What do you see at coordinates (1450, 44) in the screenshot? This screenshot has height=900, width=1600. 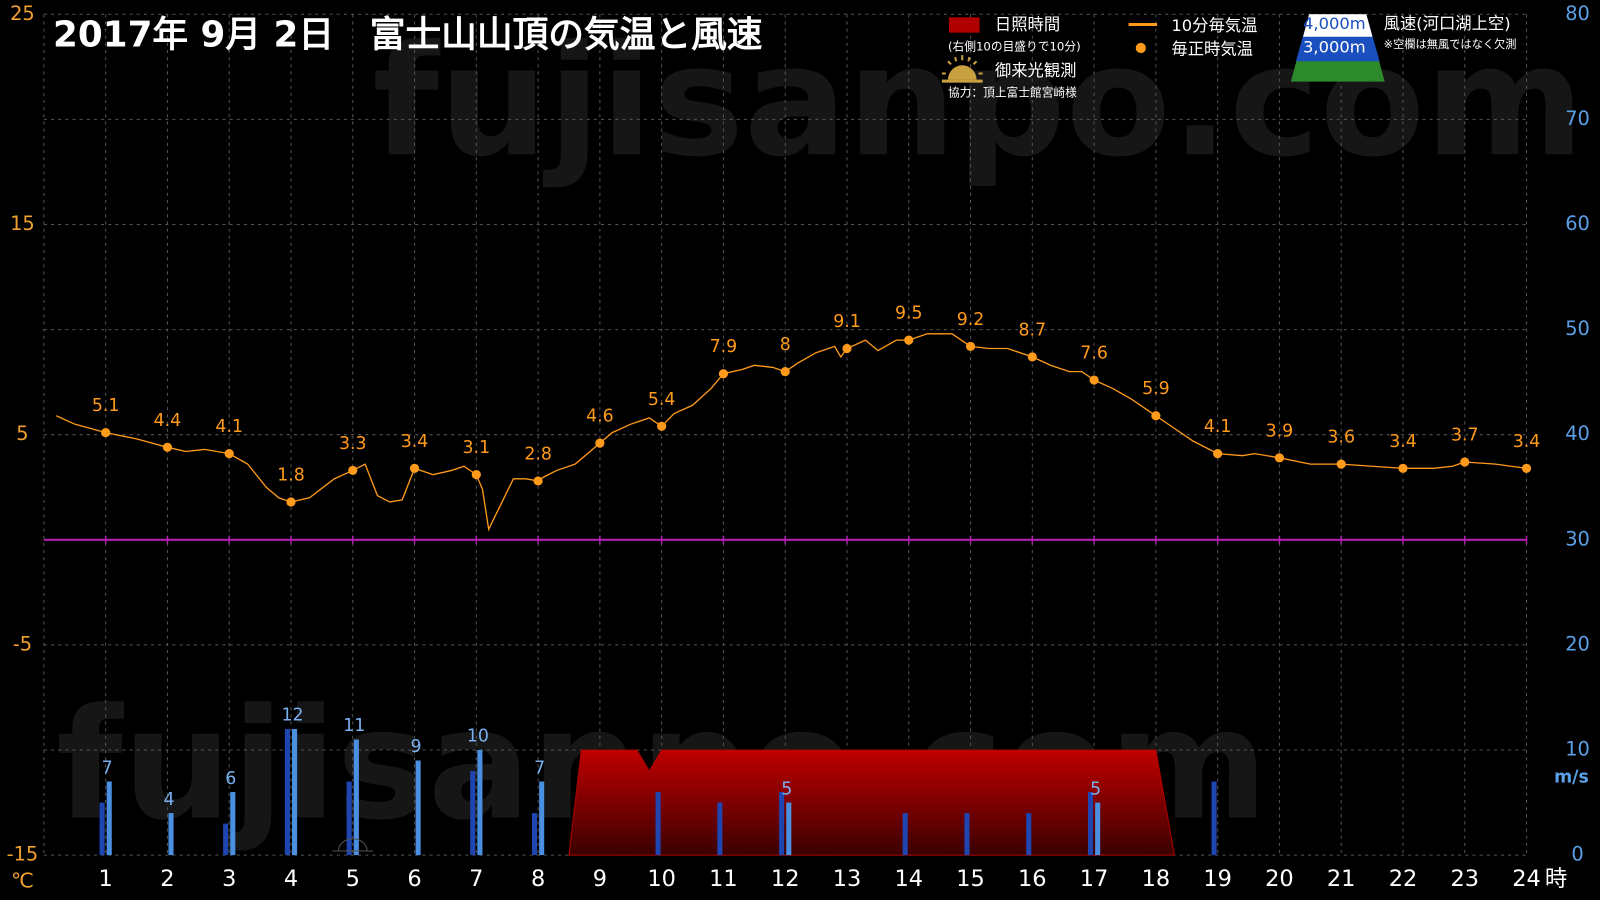 I see `legend-note: ※空欄は無風ではなく欠測` at bounding box center [1450, 44].